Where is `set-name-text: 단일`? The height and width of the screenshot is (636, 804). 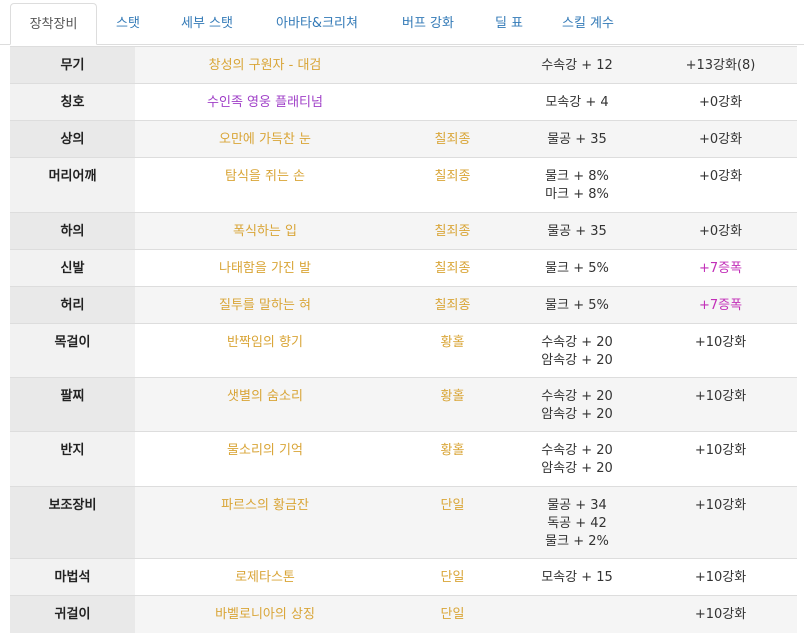 set-name-text: 단일 is located at coordinates (452, 614).